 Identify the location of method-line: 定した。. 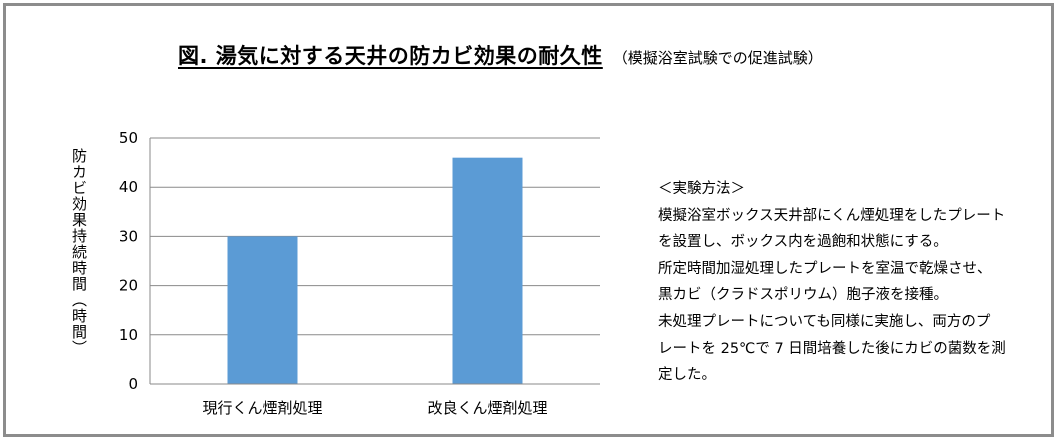
(687, 375).